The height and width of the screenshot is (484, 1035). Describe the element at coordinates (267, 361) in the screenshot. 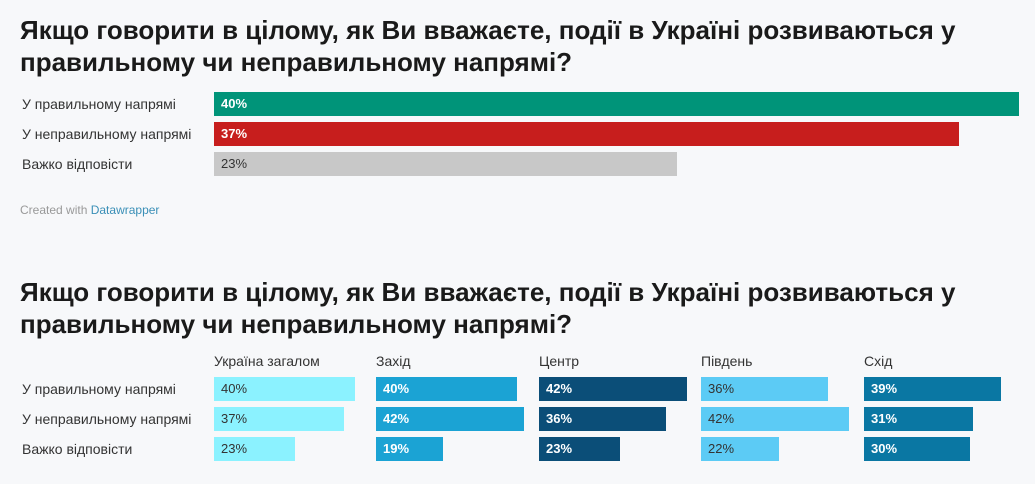

I see `column-header: Україна загалом` at that location.